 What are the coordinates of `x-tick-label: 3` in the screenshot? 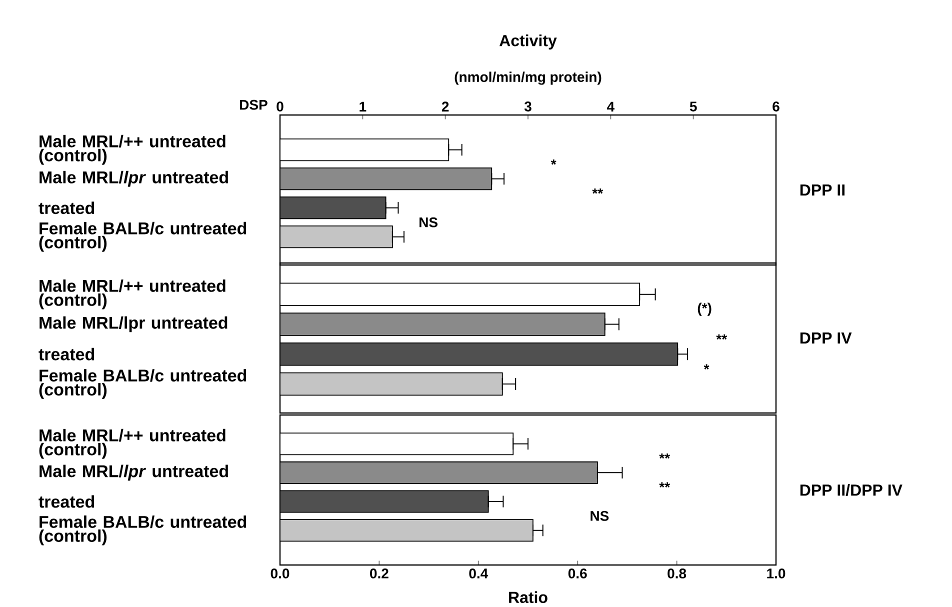 It's located at (528, 107).